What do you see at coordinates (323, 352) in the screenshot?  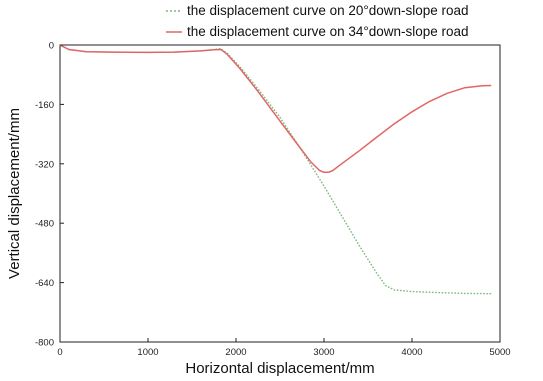 I see `x-tick-label: 3000` at bounding box center [323, 352].